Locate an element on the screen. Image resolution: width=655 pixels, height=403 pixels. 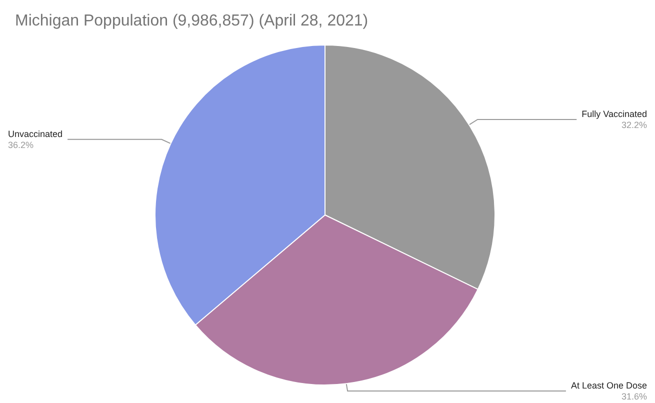
data-label: 36.2% is located at coordinates (21, 145).